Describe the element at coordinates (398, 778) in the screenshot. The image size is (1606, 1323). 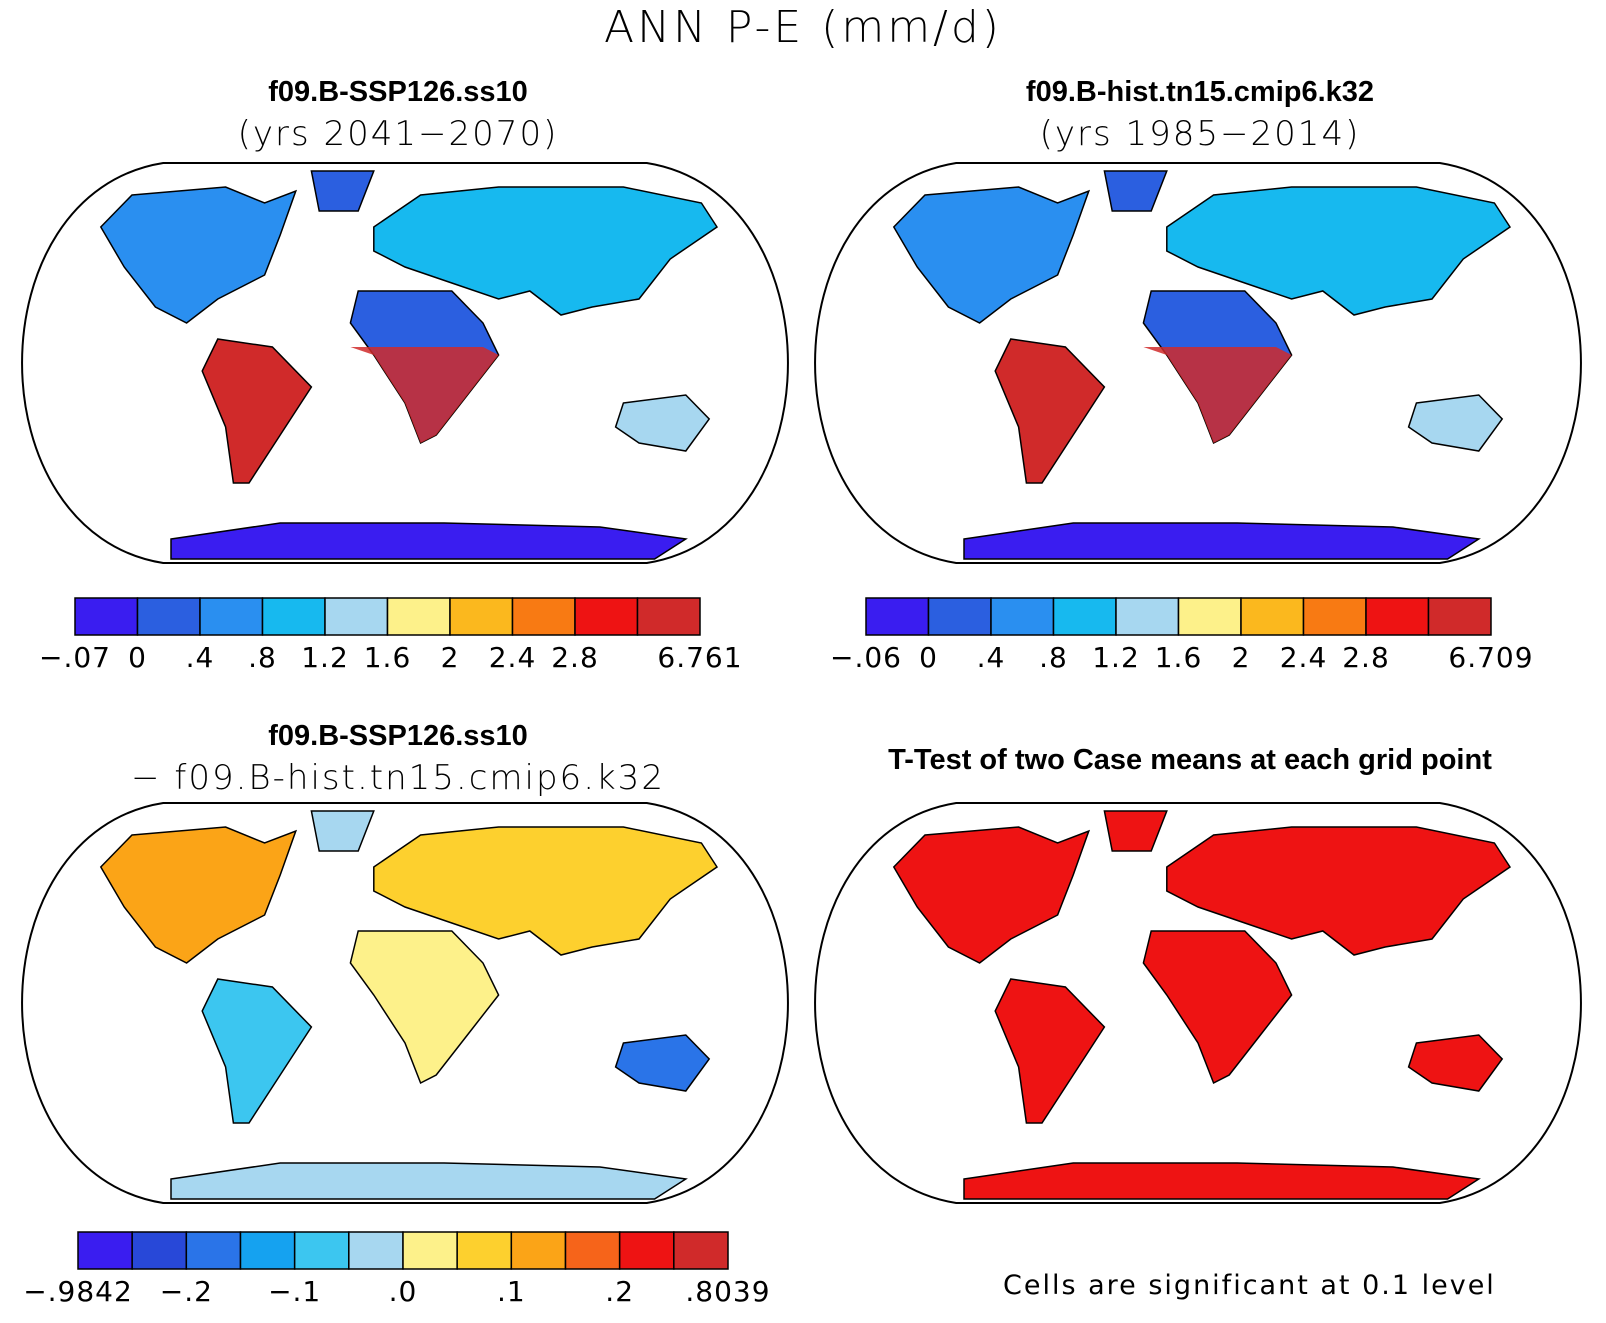
I see `panel-subtitle-bottom-left: − f09.B-hist.tn15.cmip6.k32` at that location.